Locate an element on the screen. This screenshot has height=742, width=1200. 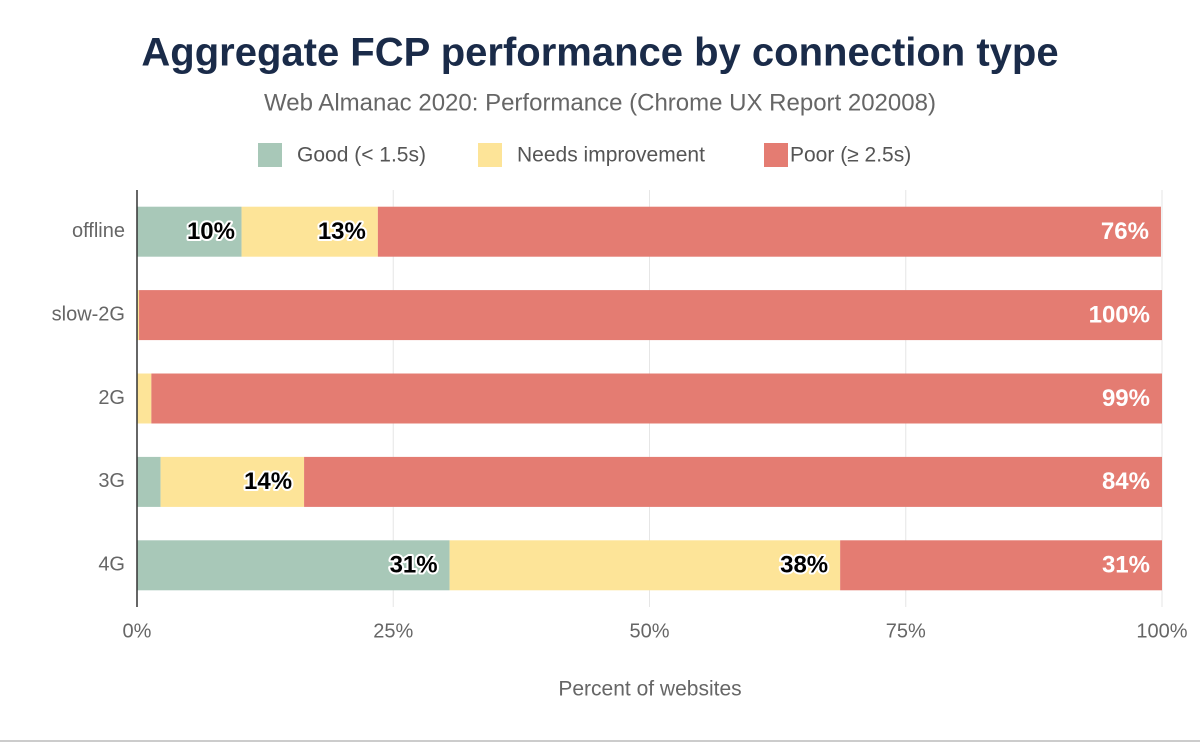
value-label: 100% is located at coordinates (1119, 314).